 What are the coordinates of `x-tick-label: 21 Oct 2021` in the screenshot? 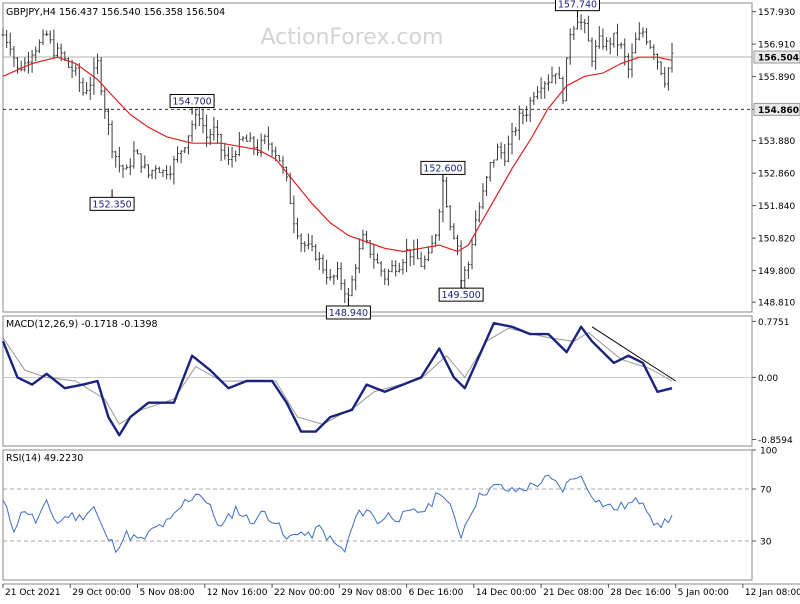 It's located at (33, 593).